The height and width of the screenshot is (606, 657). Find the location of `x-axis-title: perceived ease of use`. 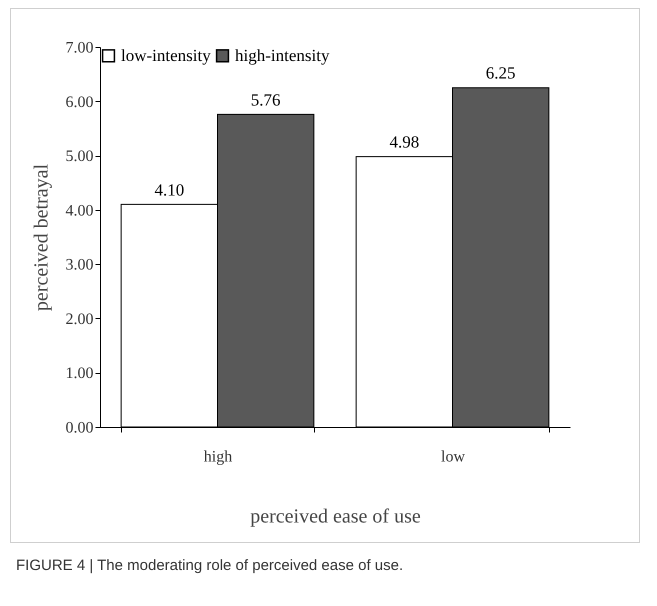

x-axis-title: perceived ease of use is located at coordinates (335, 517).